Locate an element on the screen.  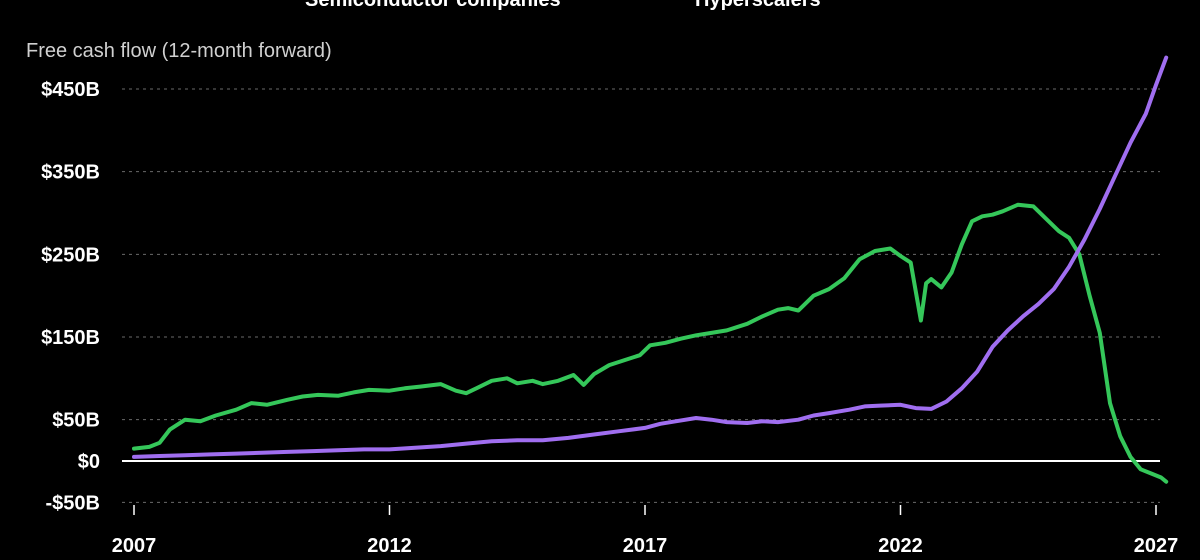
x-axis: 2007 2012 2017 2022 2027 is located at coordinates (645, 531).